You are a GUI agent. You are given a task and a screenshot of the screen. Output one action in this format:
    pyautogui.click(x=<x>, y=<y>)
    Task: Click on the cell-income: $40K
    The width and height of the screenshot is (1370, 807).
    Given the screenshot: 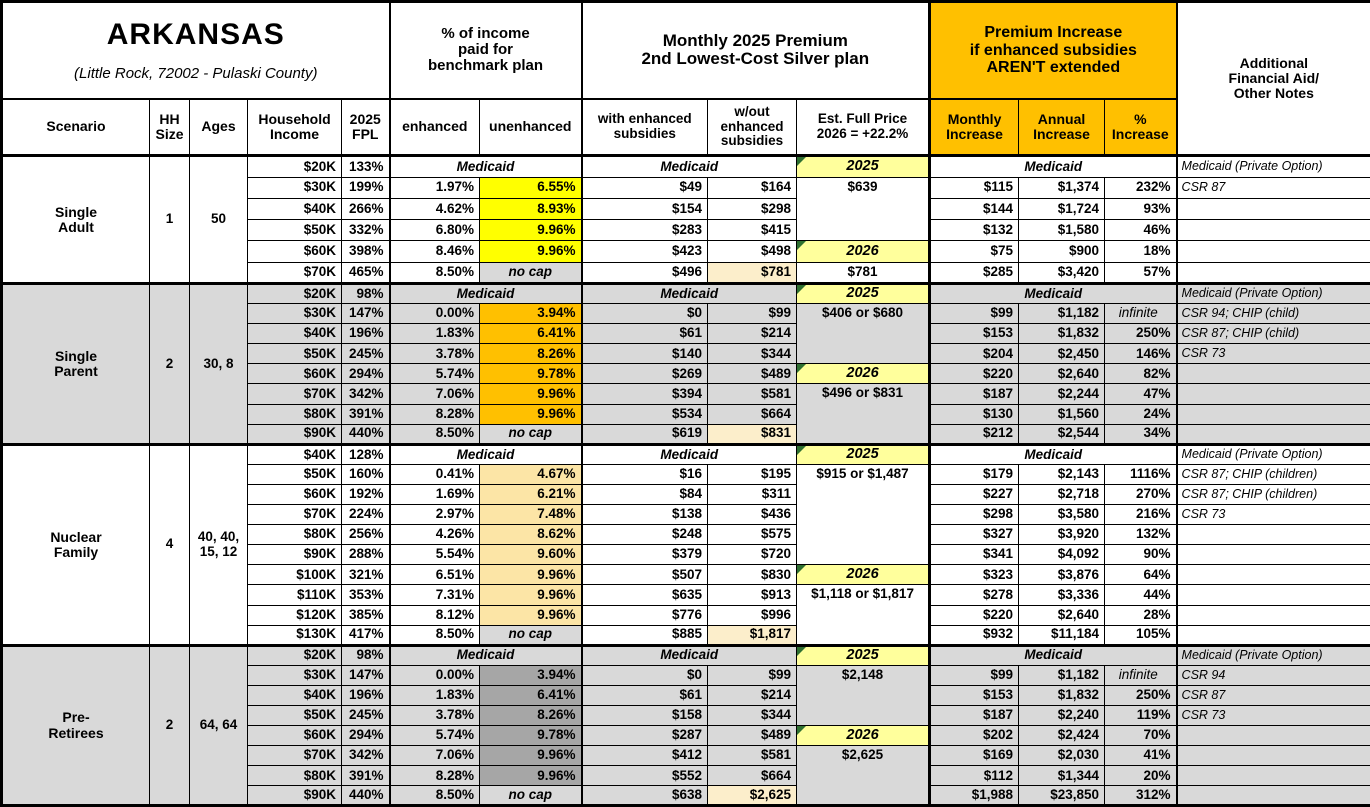 What is the action you would take?
    pyautogui.click(x=295, y=334)
    